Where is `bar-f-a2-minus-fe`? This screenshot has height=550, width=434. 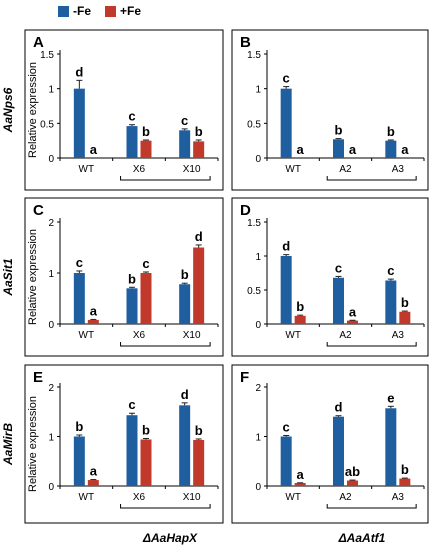 bar-f-a2-minus-fe is located at coordinates (338, 451).